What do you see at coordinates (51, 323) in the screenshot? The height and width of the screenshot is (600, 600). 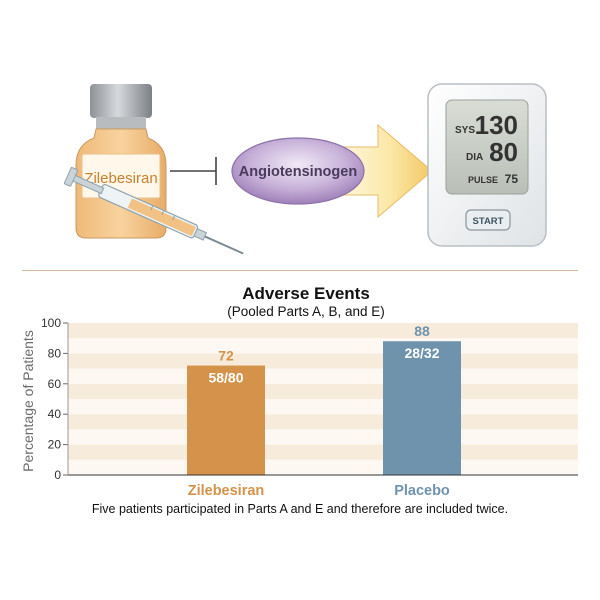 I see `y-tick-label: 100` at bounding box center [51, 323].